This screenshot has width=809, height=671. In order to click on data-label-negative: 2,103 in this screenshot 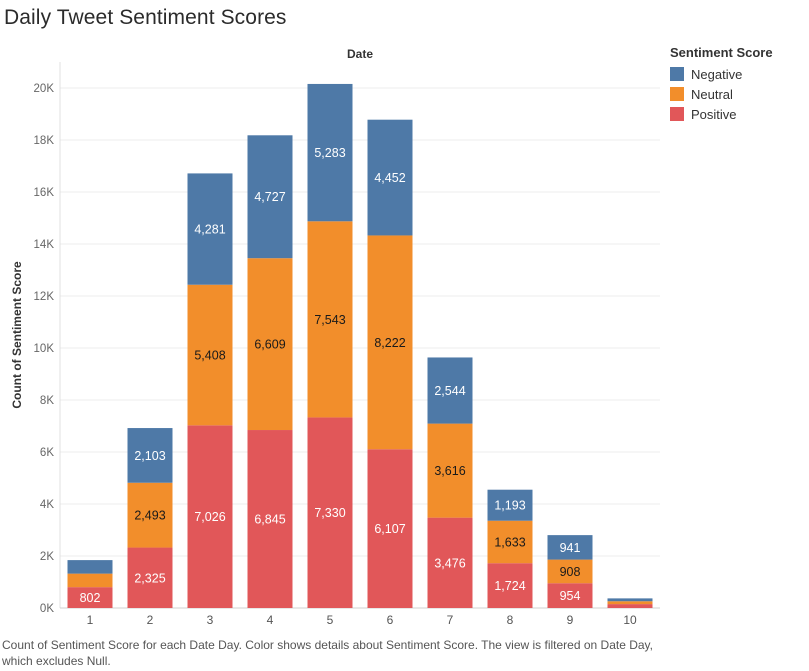, I will do `click(149, 456)`.